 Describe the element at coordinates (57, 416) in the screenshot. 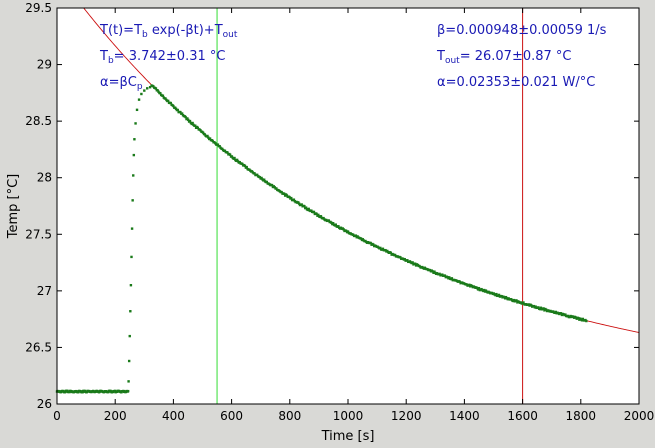

I see `x-tick-label: 0` at that location.